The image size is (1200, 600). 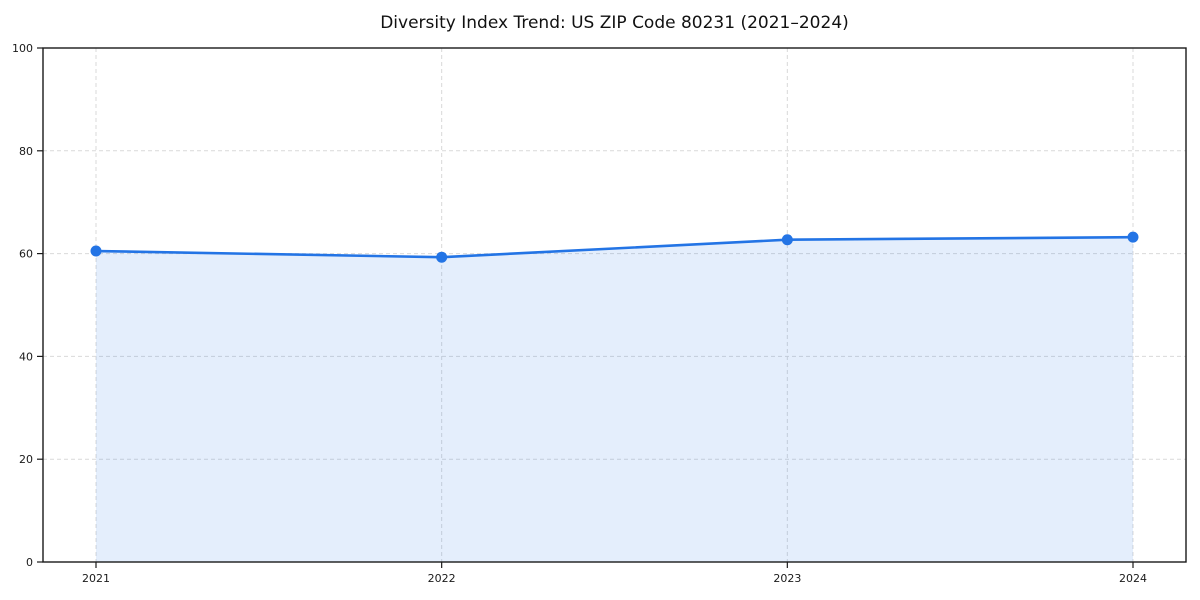 I want to click on y-tick-label-60: 60, so click(x=26, y=254).